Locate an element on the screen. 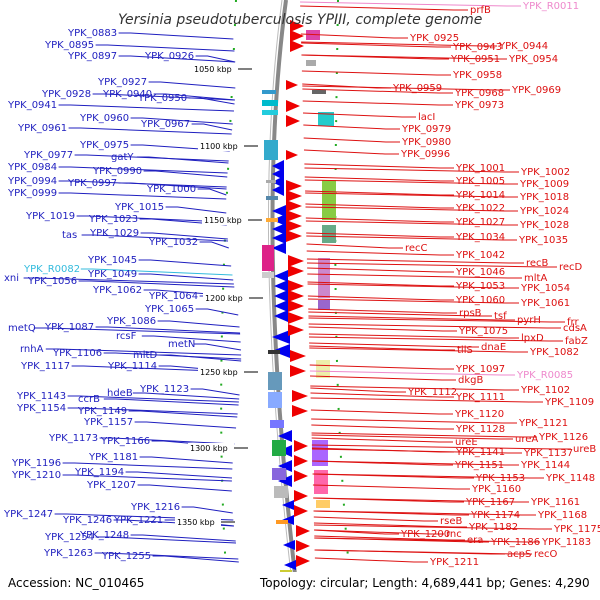 This screenshot has width=600, height=600. gene-label-ypk-0999: YPK_0999 is located at coordinates (32, 193).